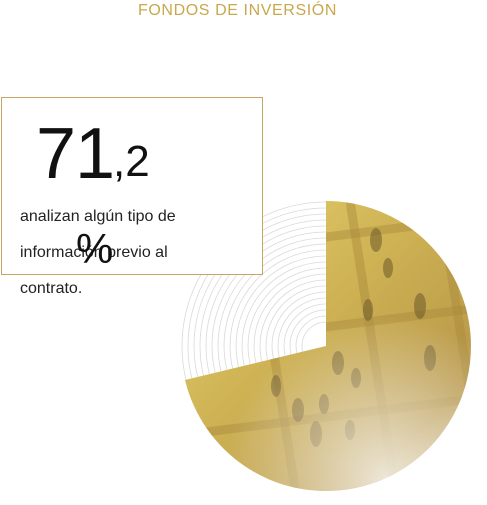  I want to click on stat-value-integer: 71, so click(75, 154).